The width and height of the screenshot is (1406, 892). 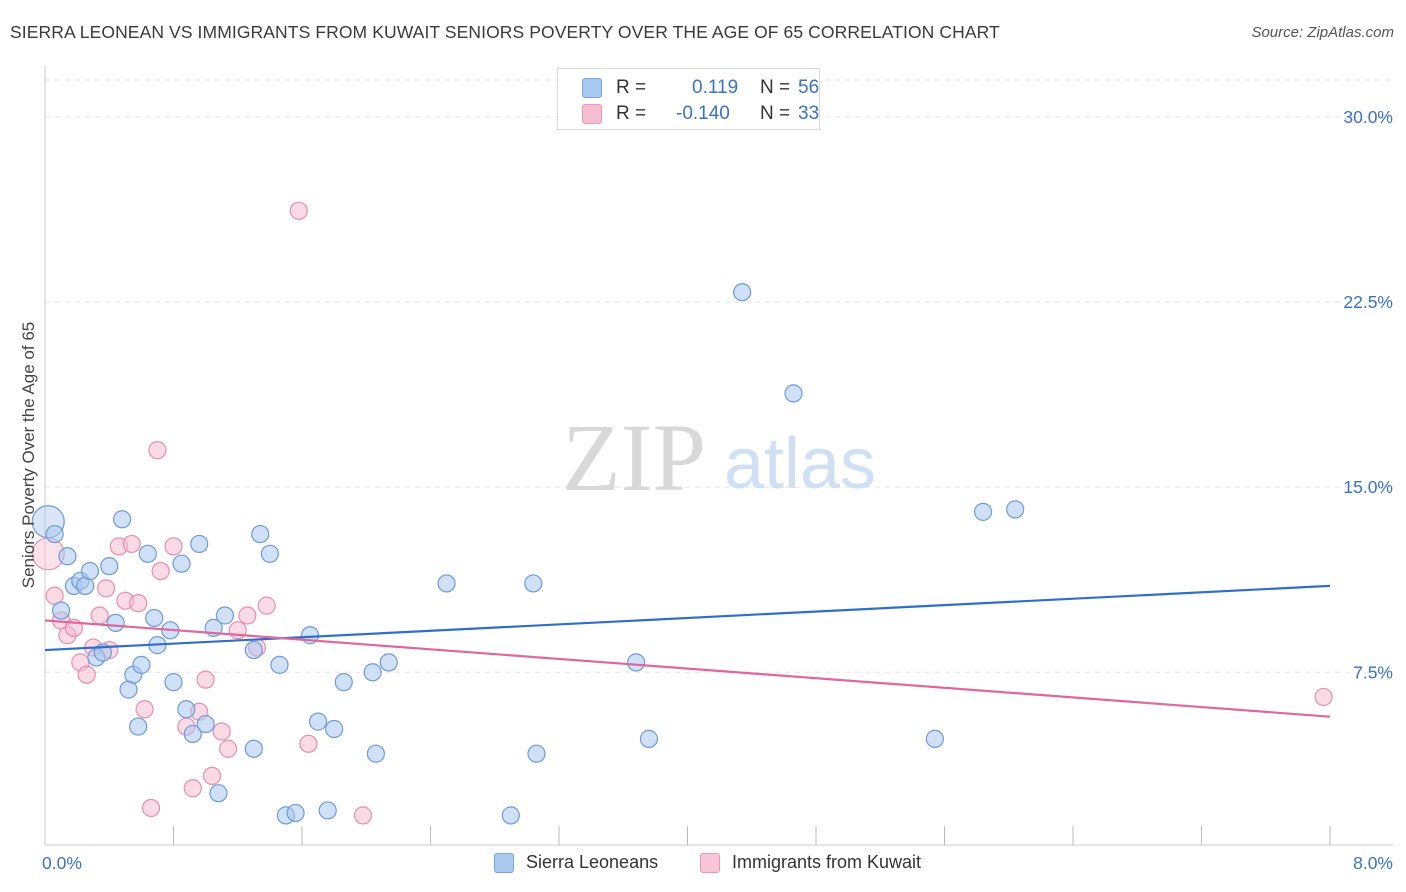 I want to click on x-tick-label: 8.0%, so click(x=1373, y=863).